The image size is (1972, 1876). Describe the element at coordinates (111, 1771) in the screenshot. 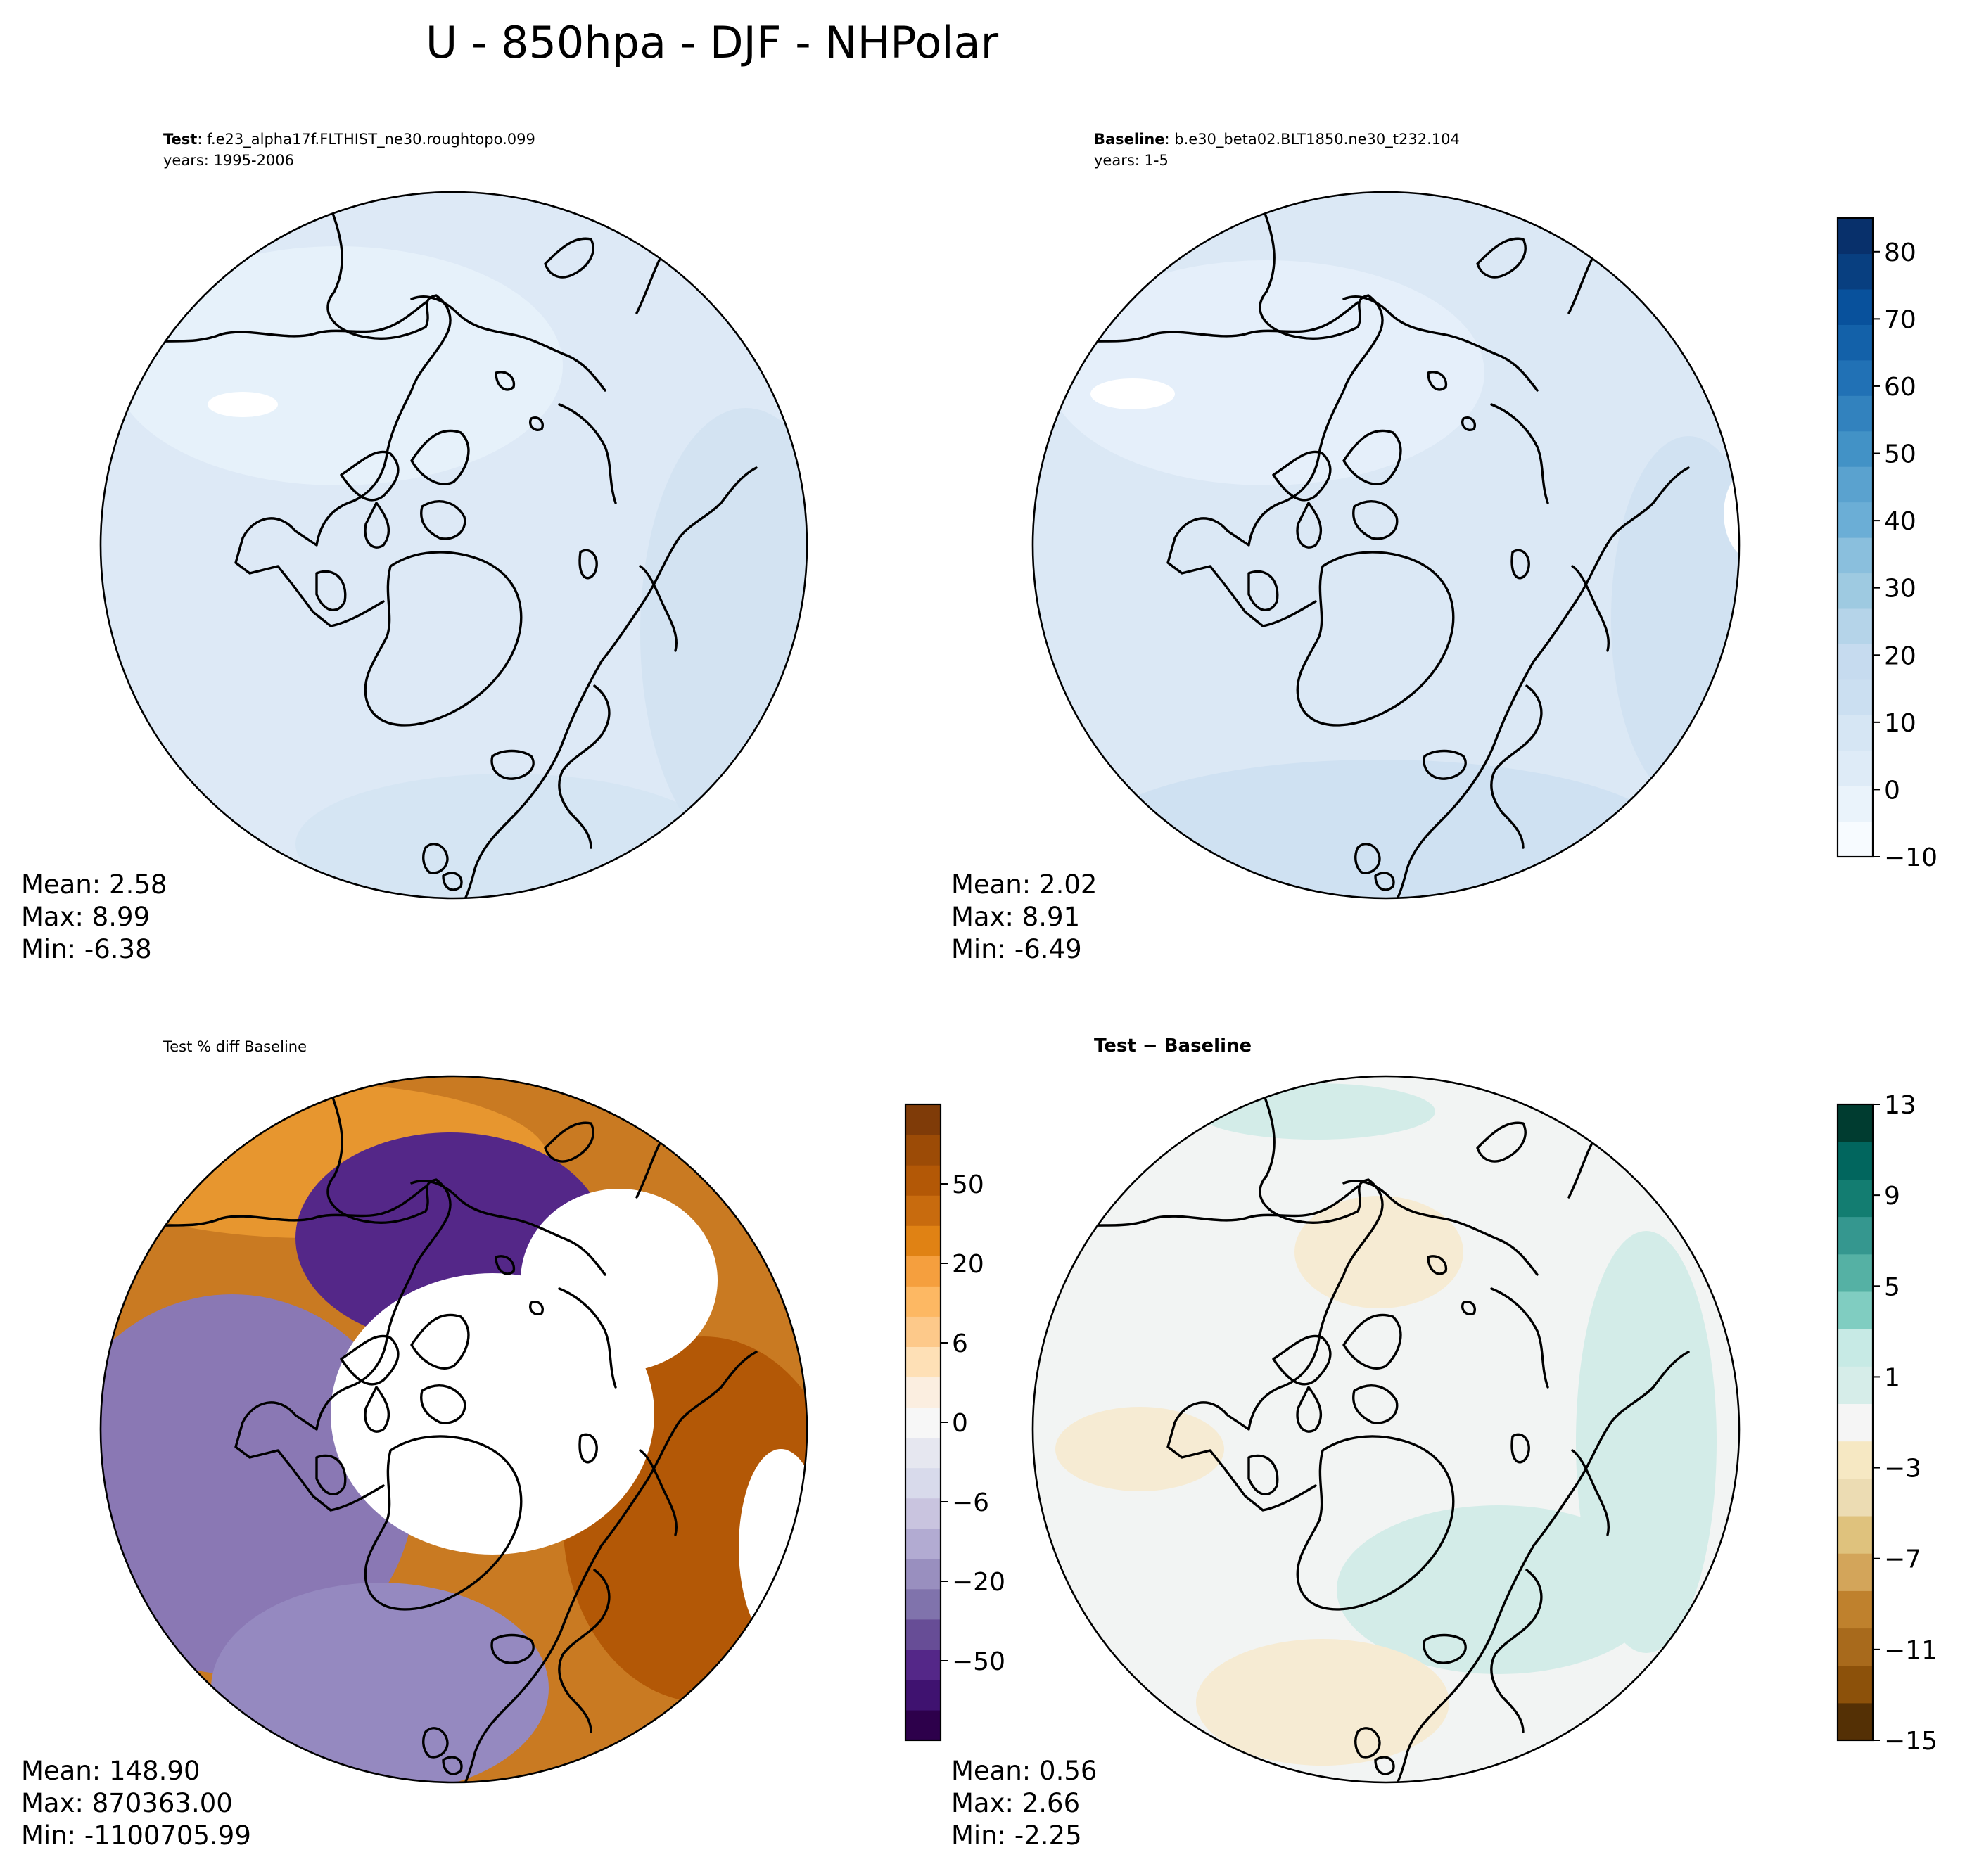

I see `panel-pctdiff-mean: Mean: 148.90` at that location.